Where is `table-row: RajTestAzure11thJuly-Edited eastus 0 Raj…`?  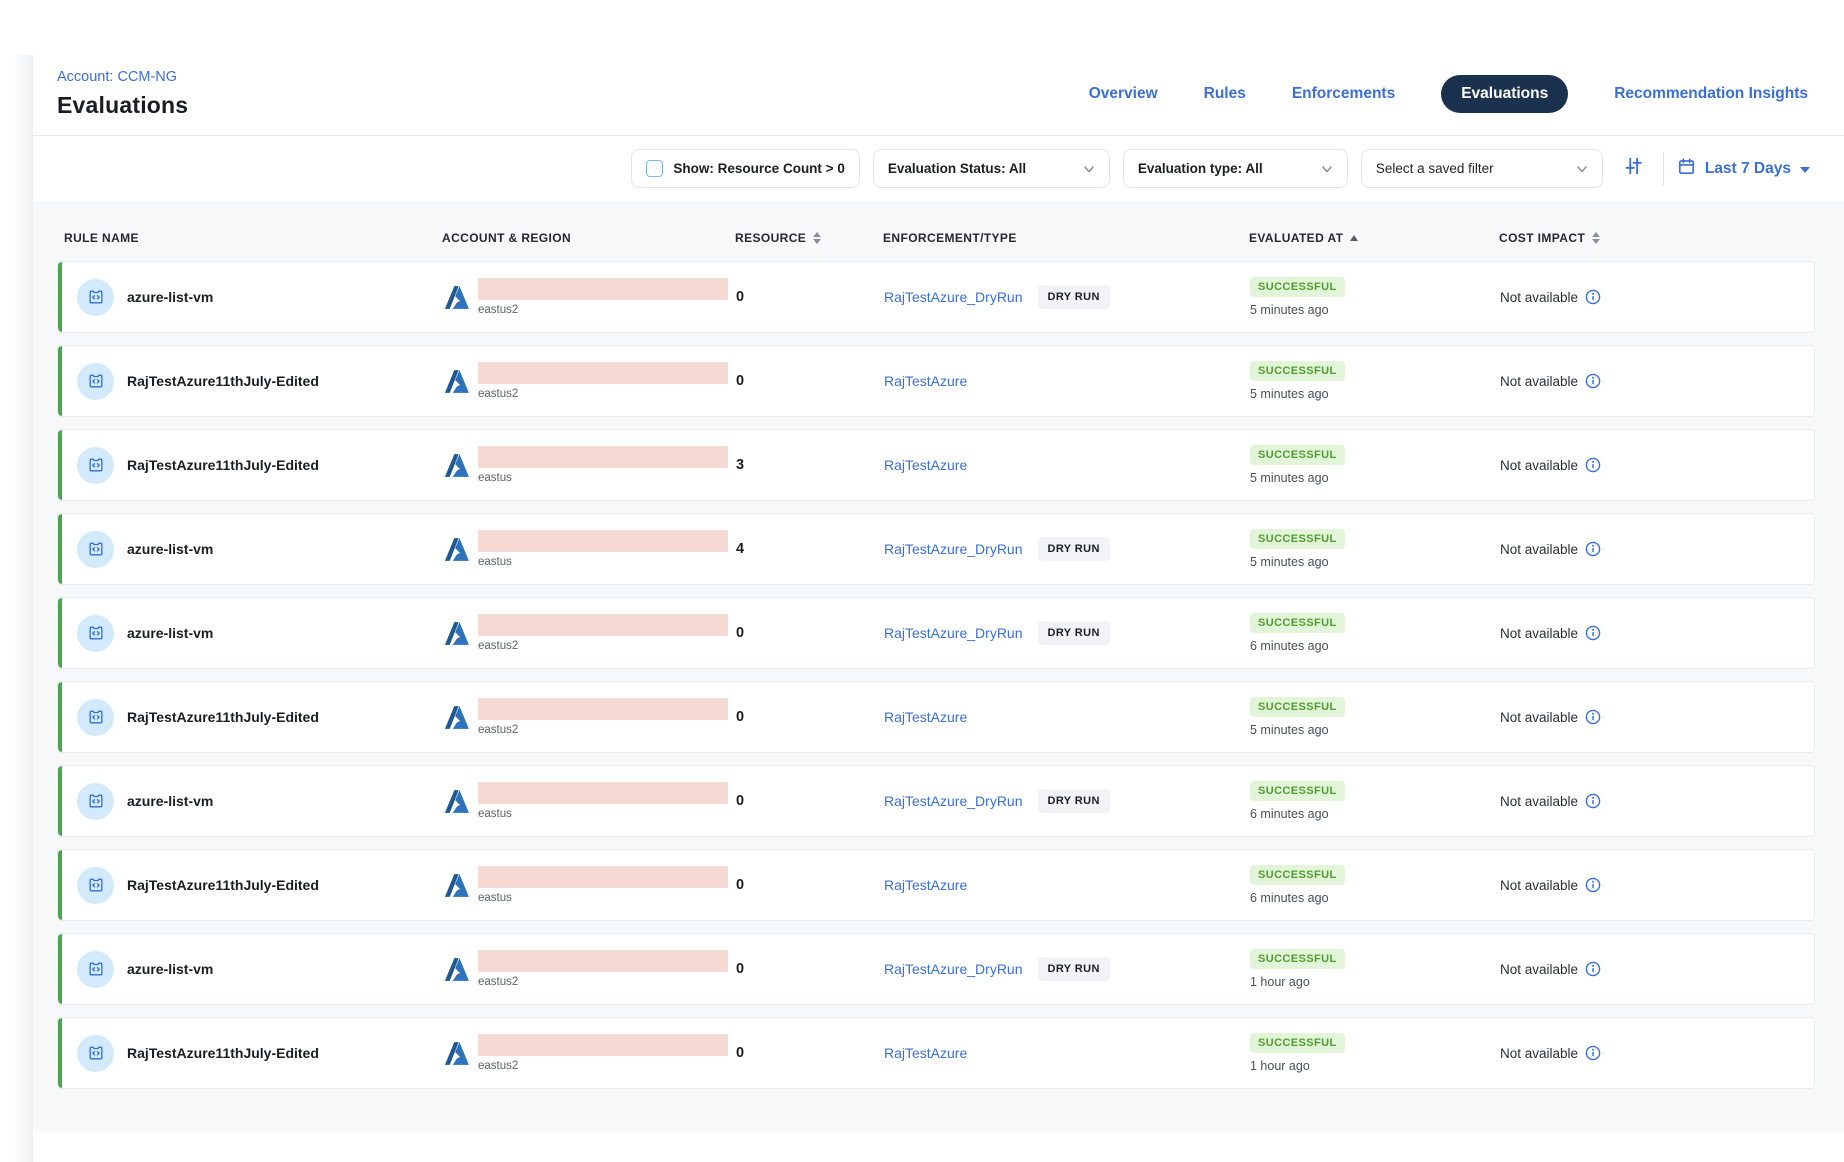 table-row: RajTestAzure11thJuly-Edited eastus 0 Raj… is located at coordinates (936, 885).